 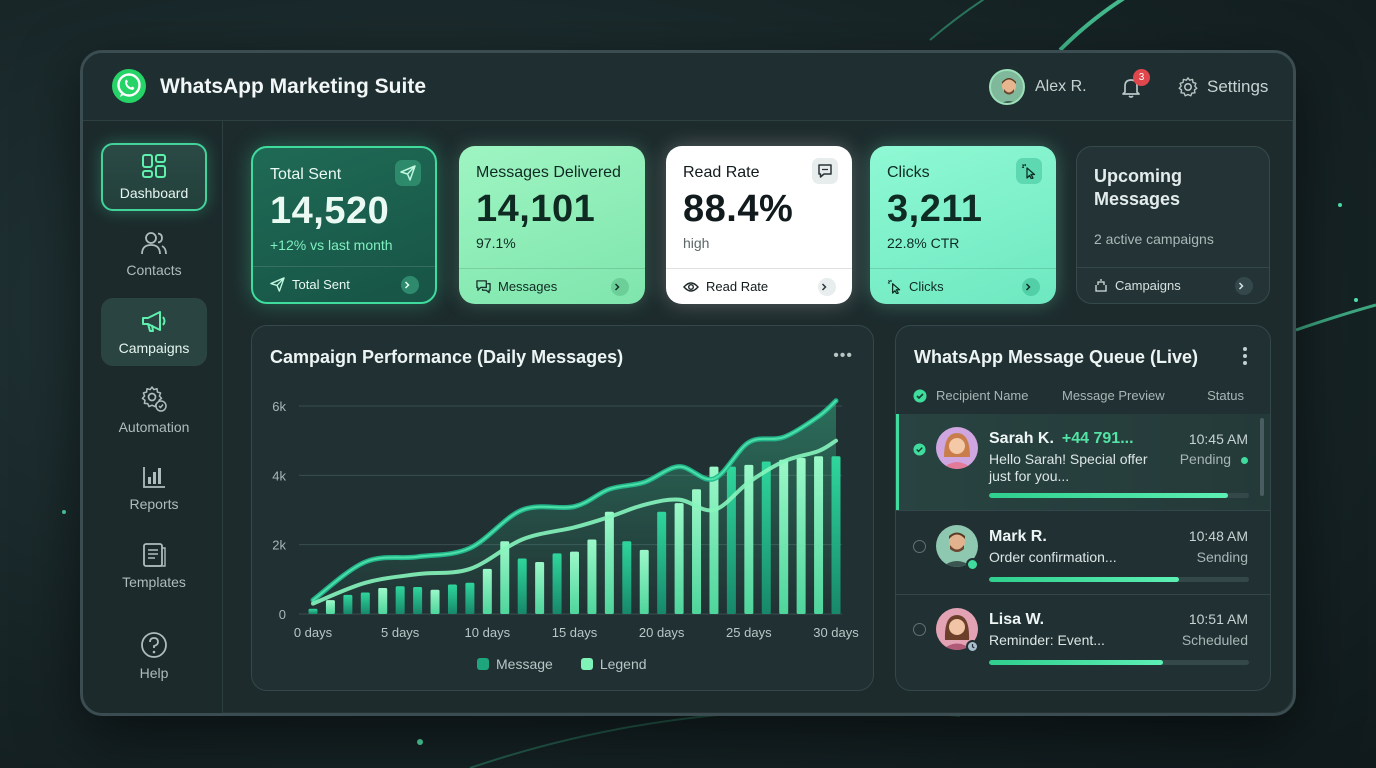 I want to click on message-status: Scheduled, so click(x=1214, y=640).